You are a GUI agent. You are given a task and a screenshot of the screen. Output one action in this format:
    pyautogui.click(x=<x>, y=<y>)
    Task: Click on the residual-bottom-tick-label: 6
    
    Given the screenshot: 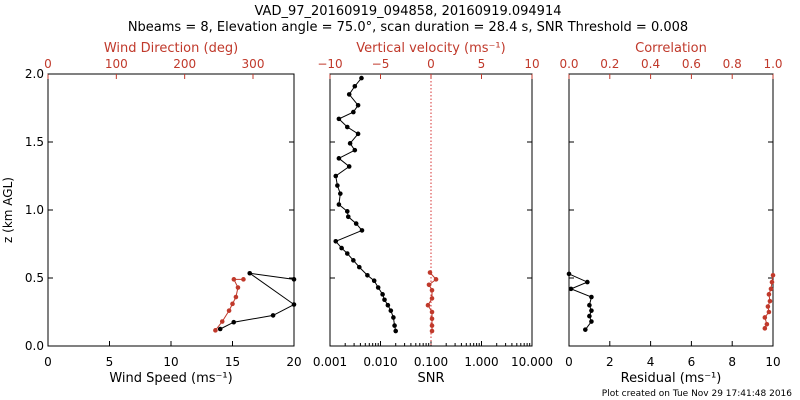 What is the action you would take?
    pyautogui.click(x=692, y=362)
    